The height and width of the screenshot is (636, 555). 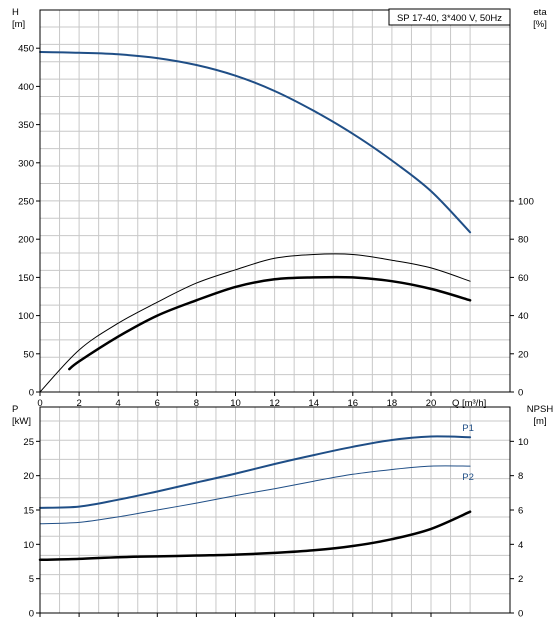 I want to click on top-left-y-tick-label: 200, so click(x=26, y=240).